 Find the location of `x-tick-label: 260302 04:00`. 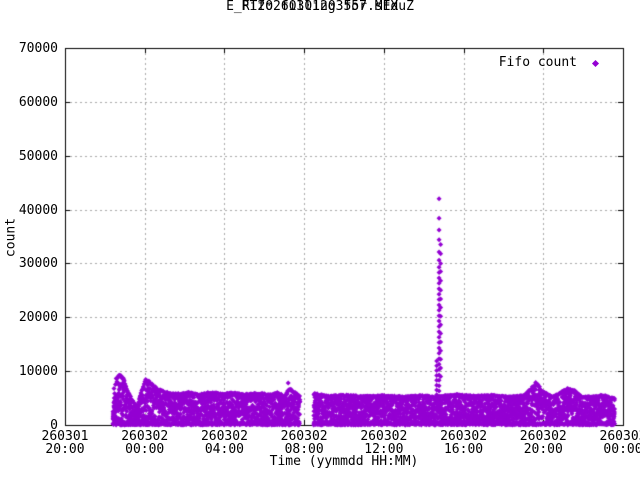

x-tick-label: 260302 04:00 is located at coordinates (224, 443).